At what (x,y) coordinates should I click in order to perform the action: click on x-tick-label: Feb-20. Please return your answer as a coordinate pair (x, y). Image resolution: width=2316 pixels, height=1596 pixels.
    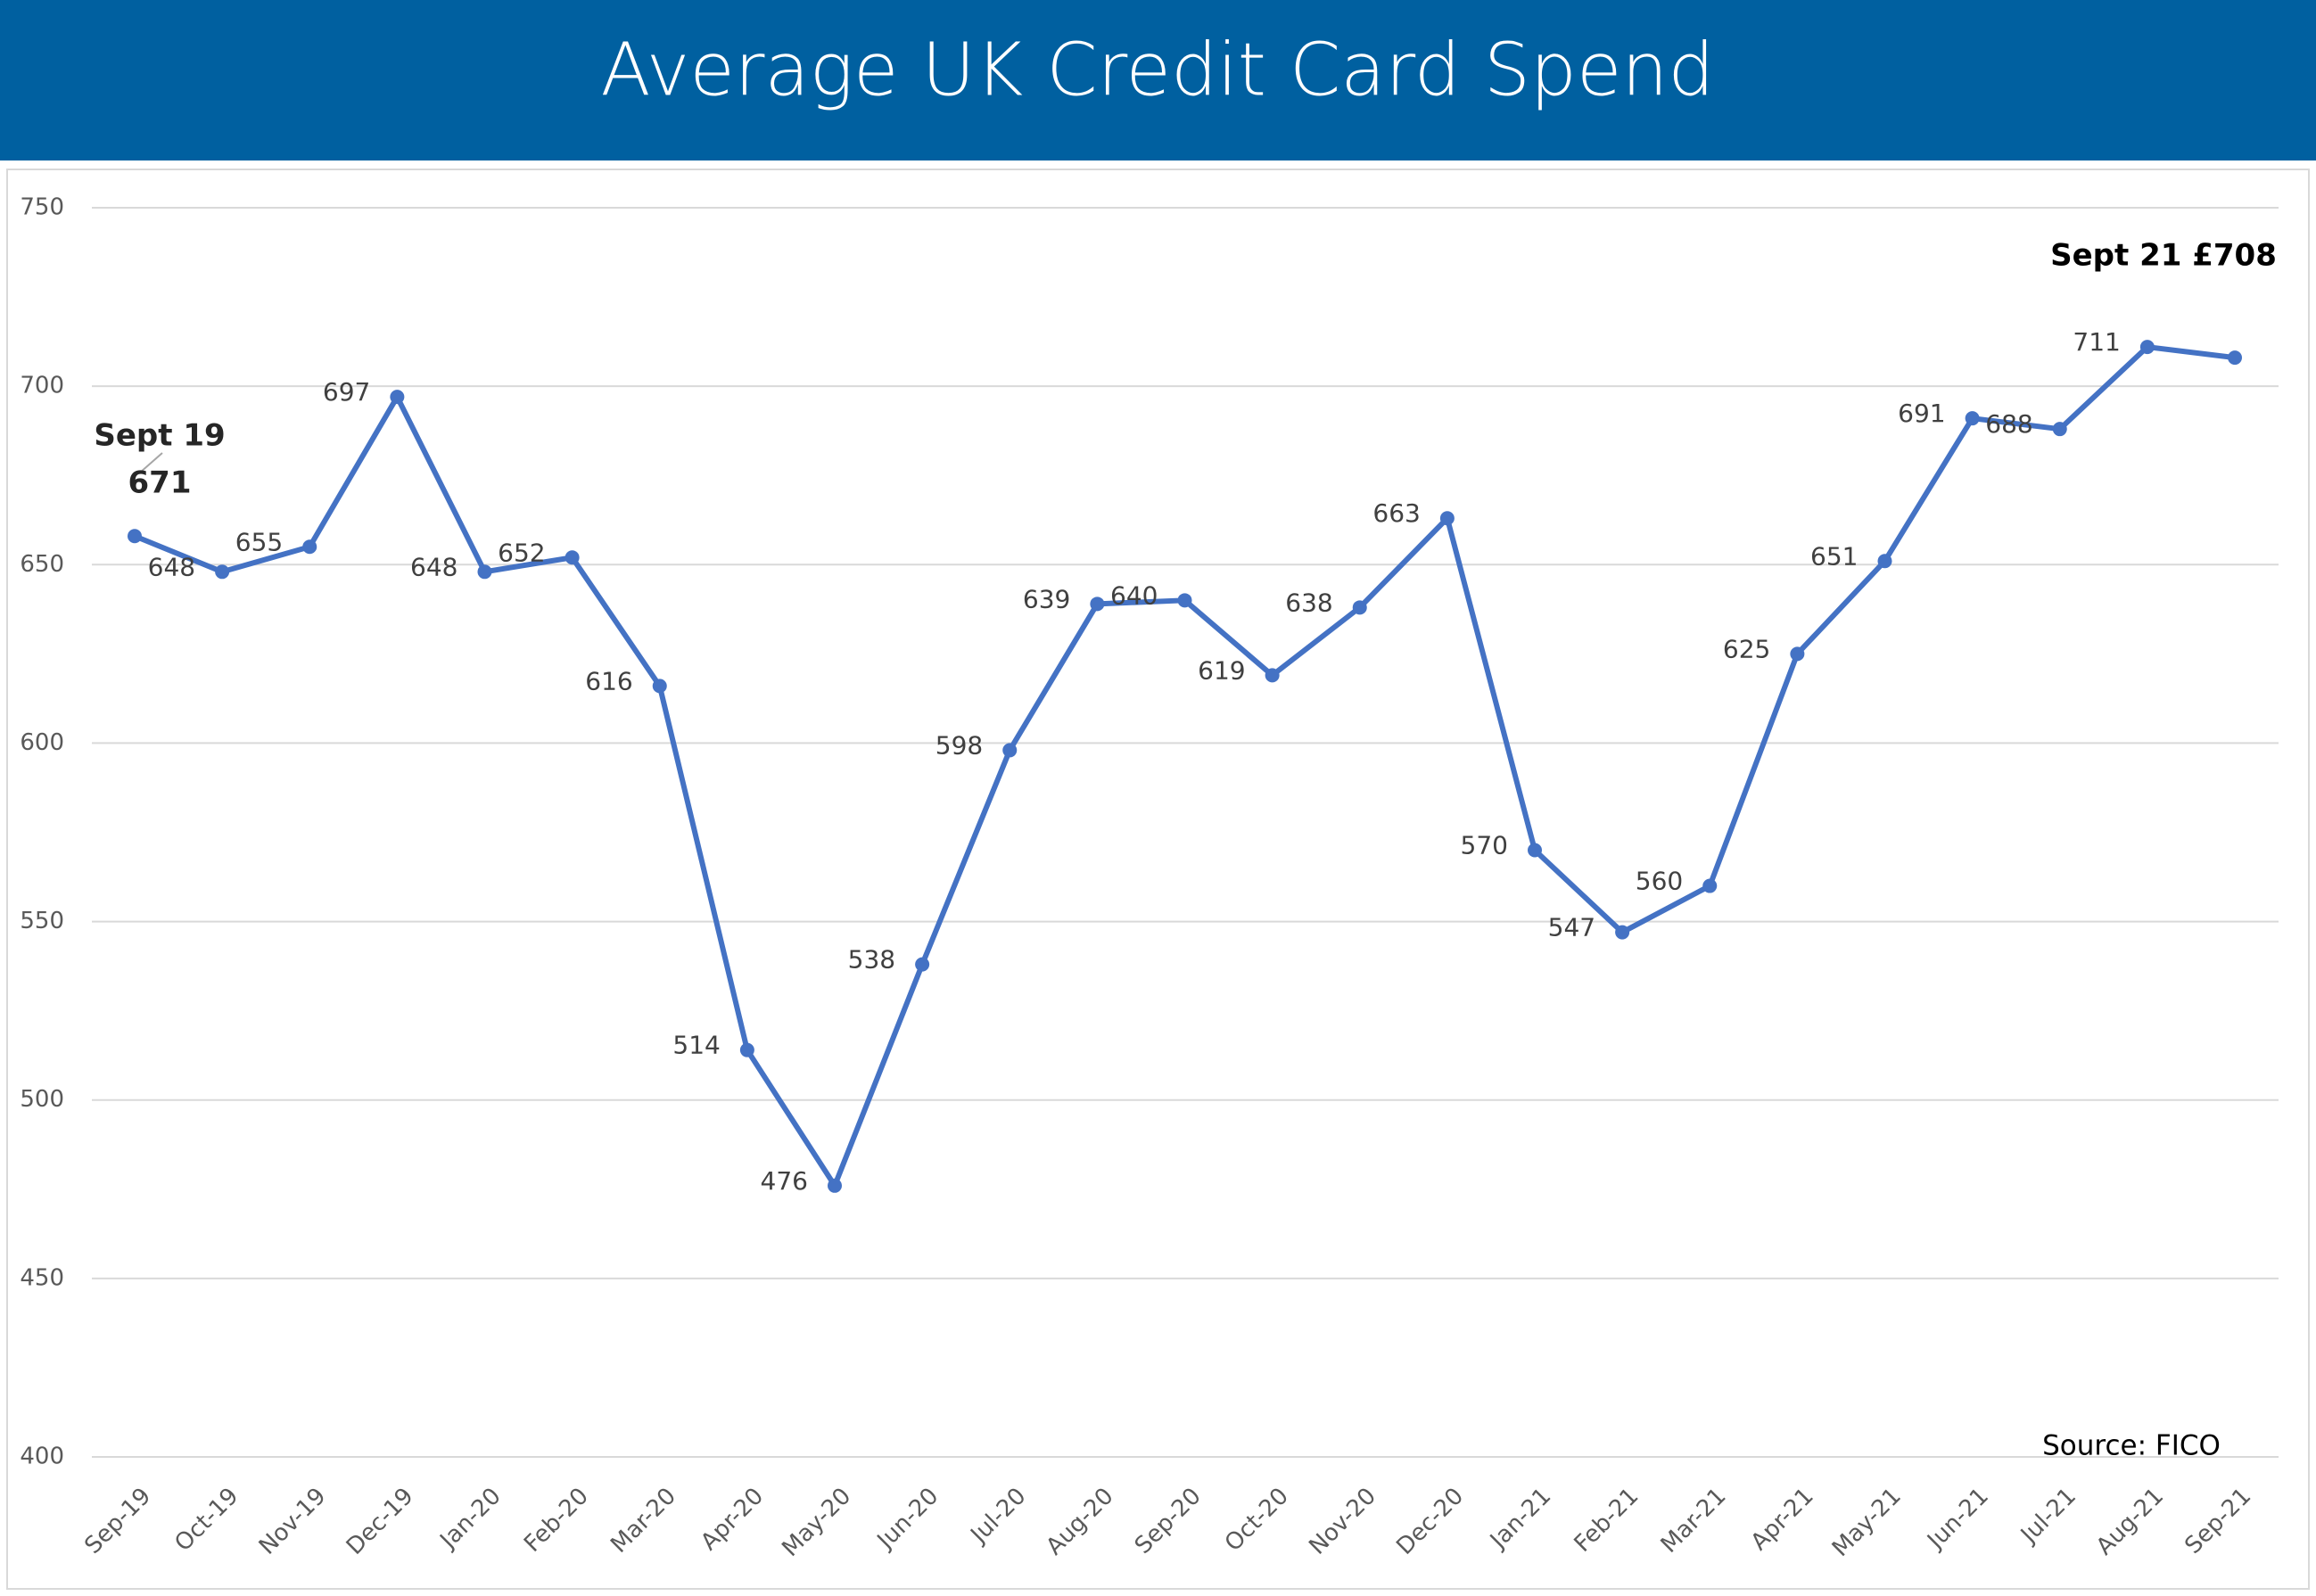
    Looking at the image, I should click on (556, 1520).